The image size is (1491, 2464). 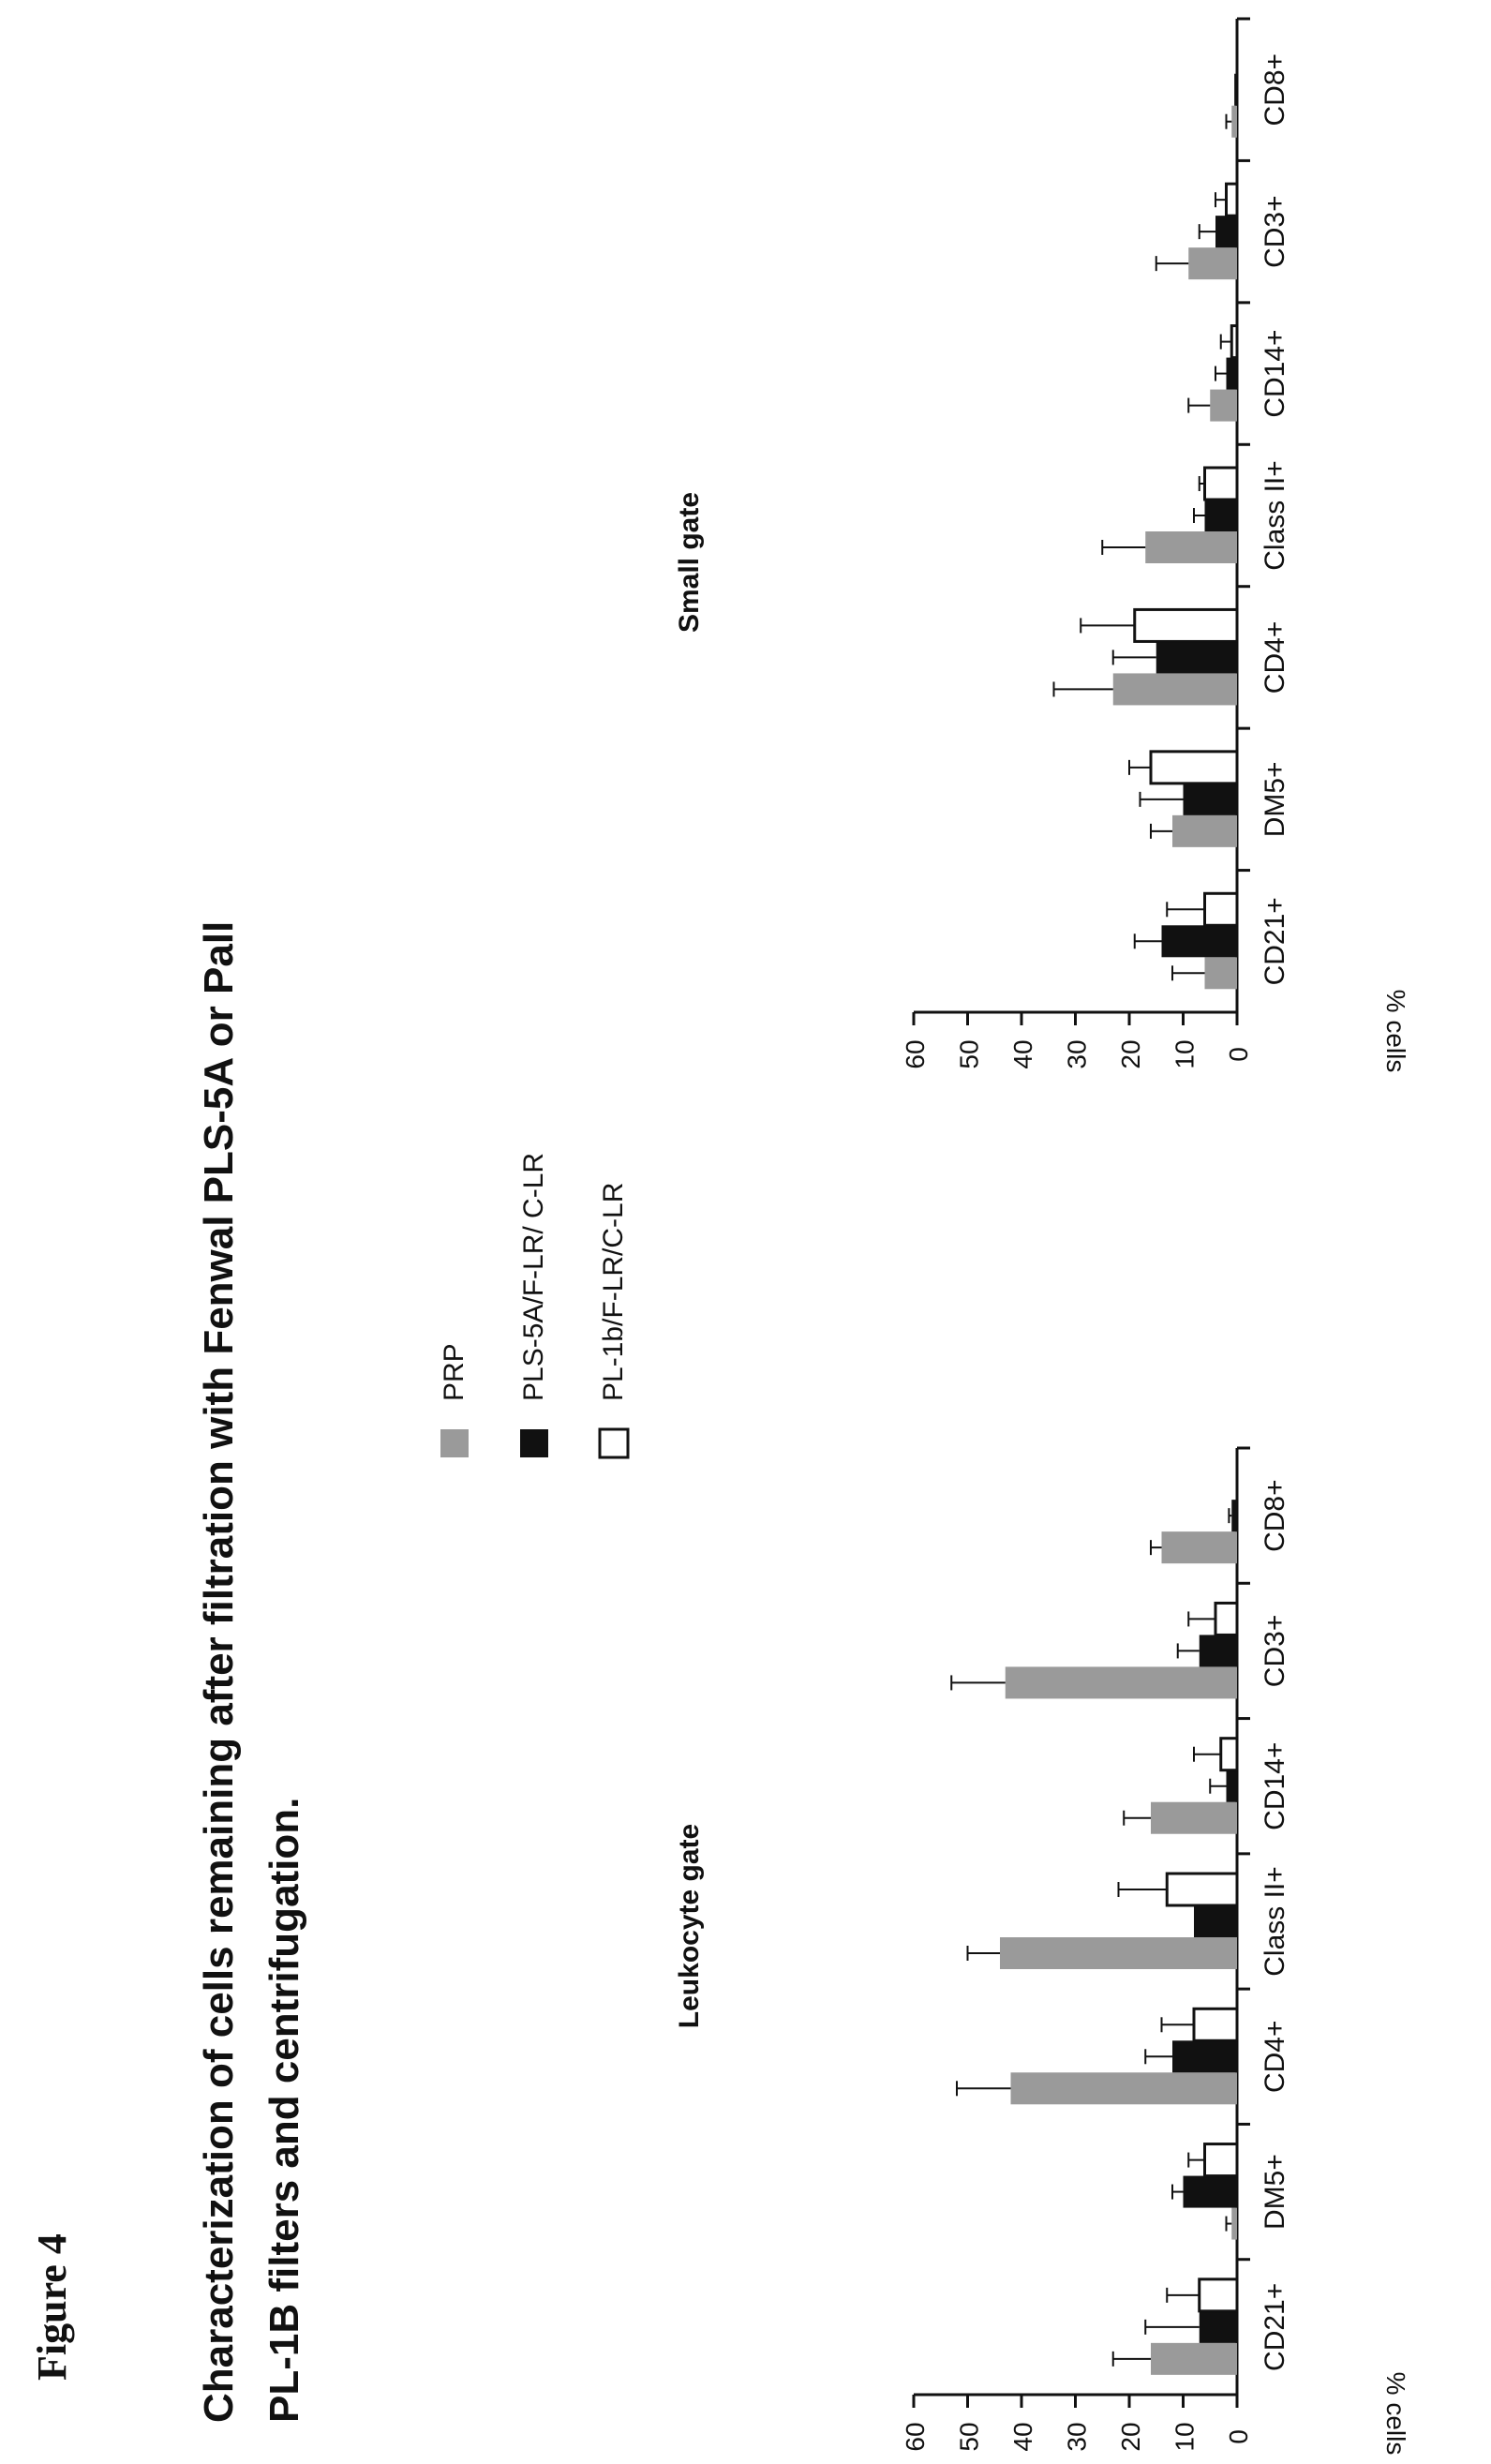 What do you see at coordinates (454, 1372) in the screenshot?
I see `legend-label: PRP` at bounding box center [454, 1372].